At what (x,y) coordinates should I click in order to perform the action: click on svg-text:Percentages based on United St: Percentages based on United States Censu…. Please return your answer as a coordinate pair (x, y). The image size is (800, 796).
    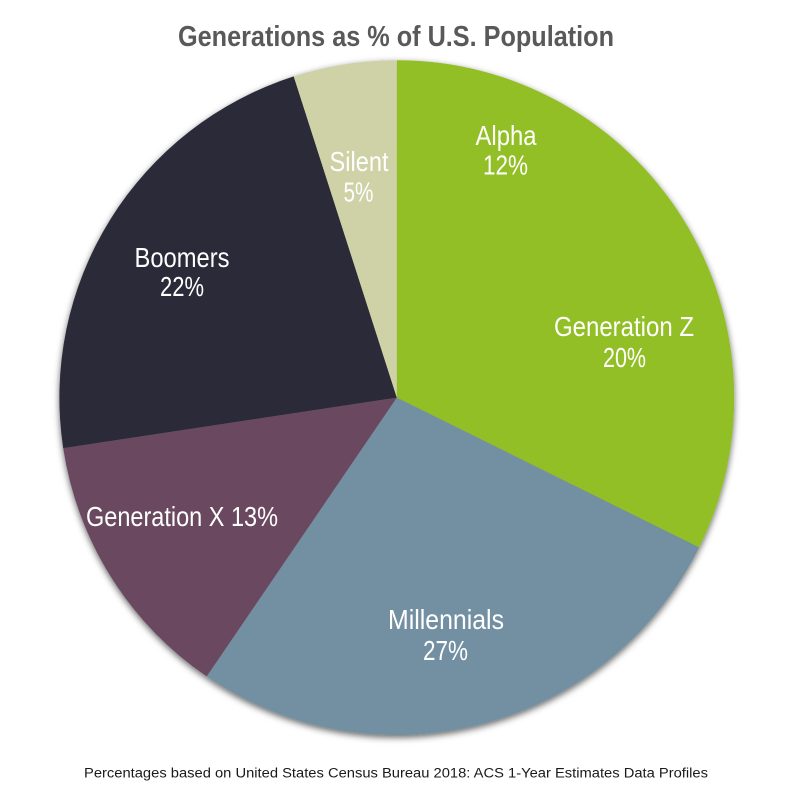
    Looking at the image, I should click on (396, 773).